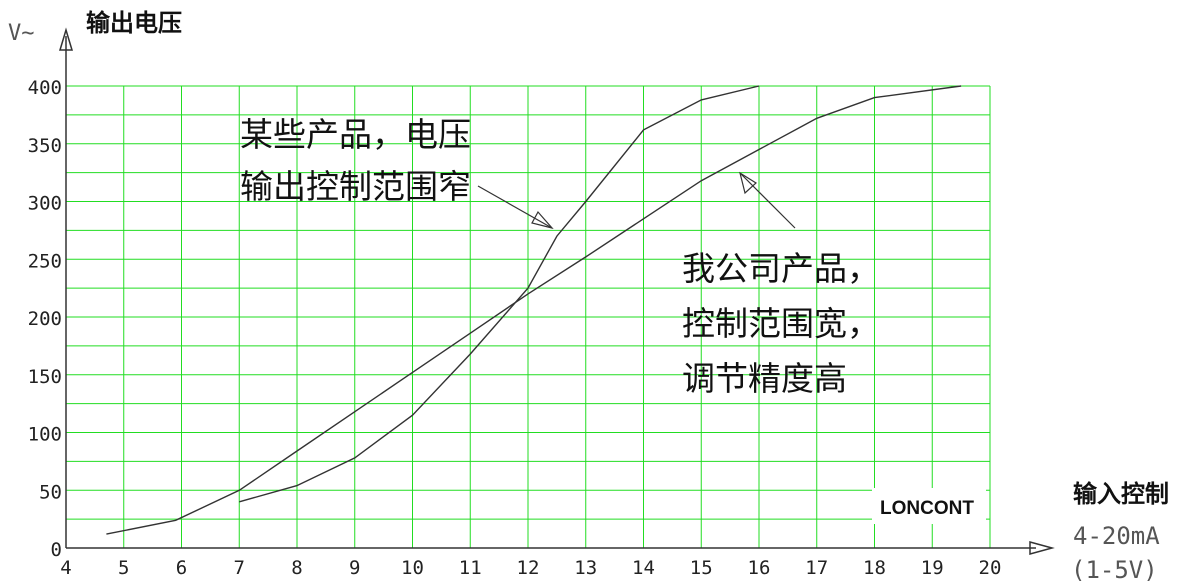 This screenshot has width=1184, height=584. Describe the element at coordinates (764, 378) in the screenshot. I see `annotation-wide-line-3: 调节精度高` at that location.